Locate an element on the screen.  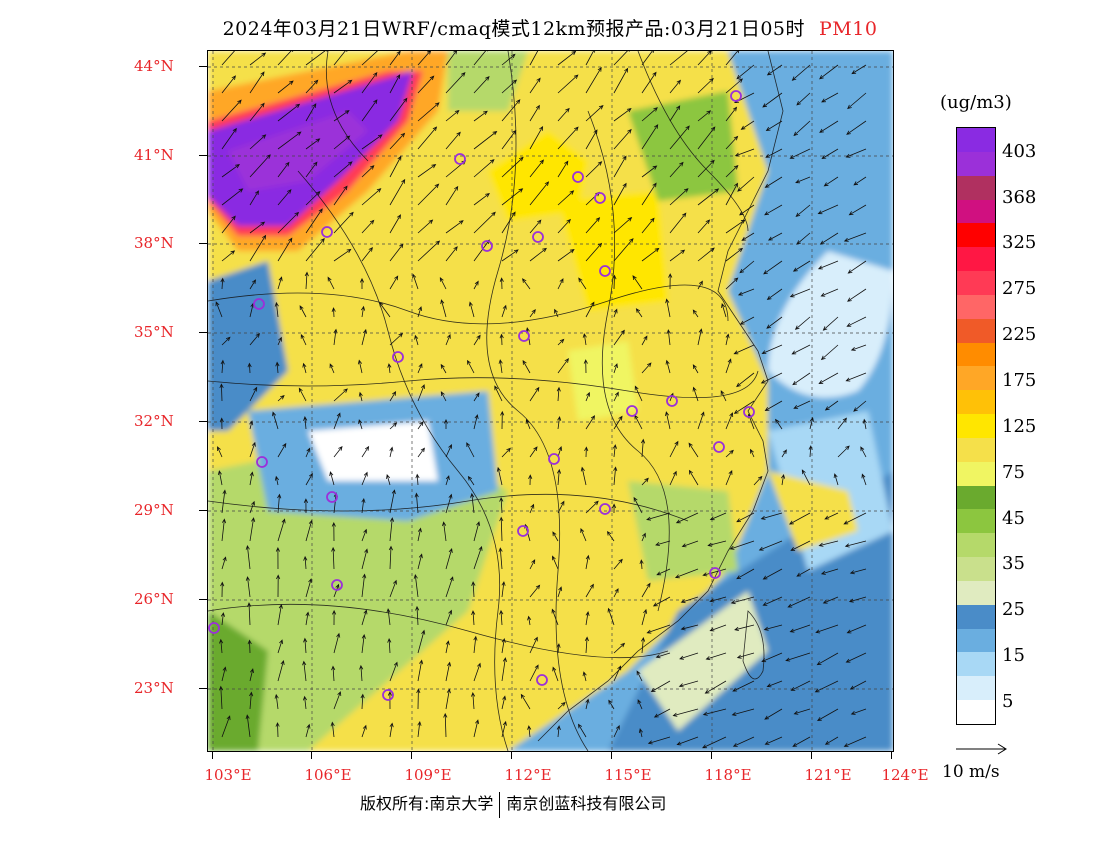
lat-tick is located at coordinates (203, 510).